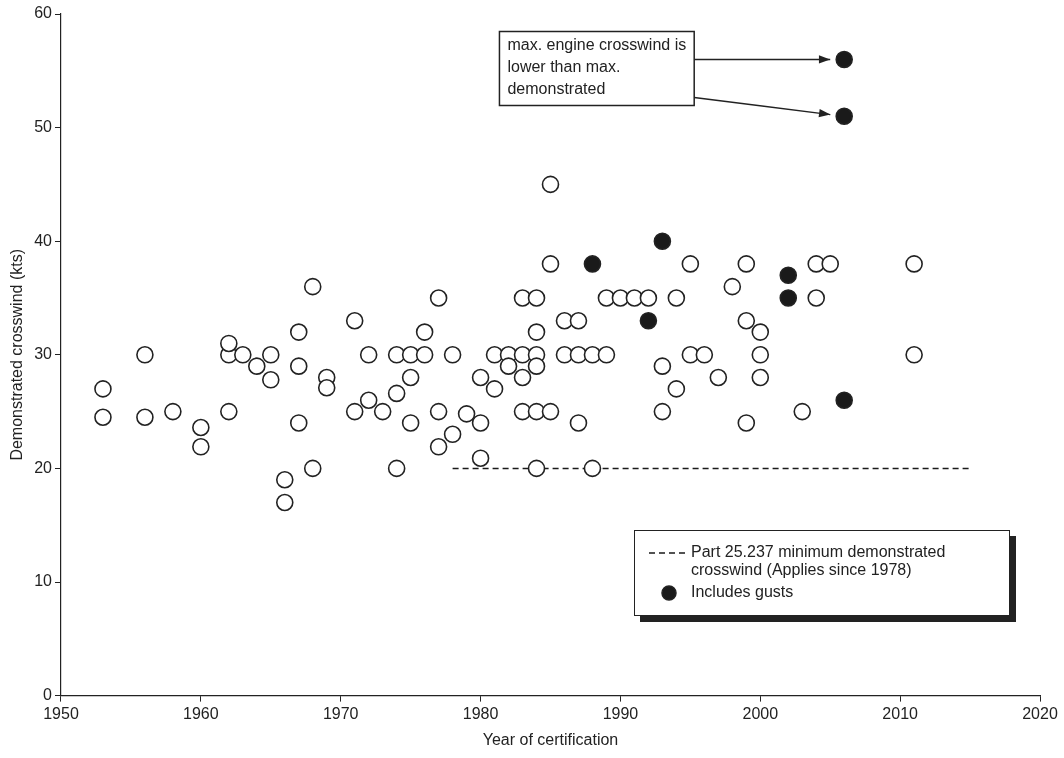  What do you see at coordinates (43, 581) in the screenshot?
I see `y-tick-label: 10` at bounding box center [43, 581].